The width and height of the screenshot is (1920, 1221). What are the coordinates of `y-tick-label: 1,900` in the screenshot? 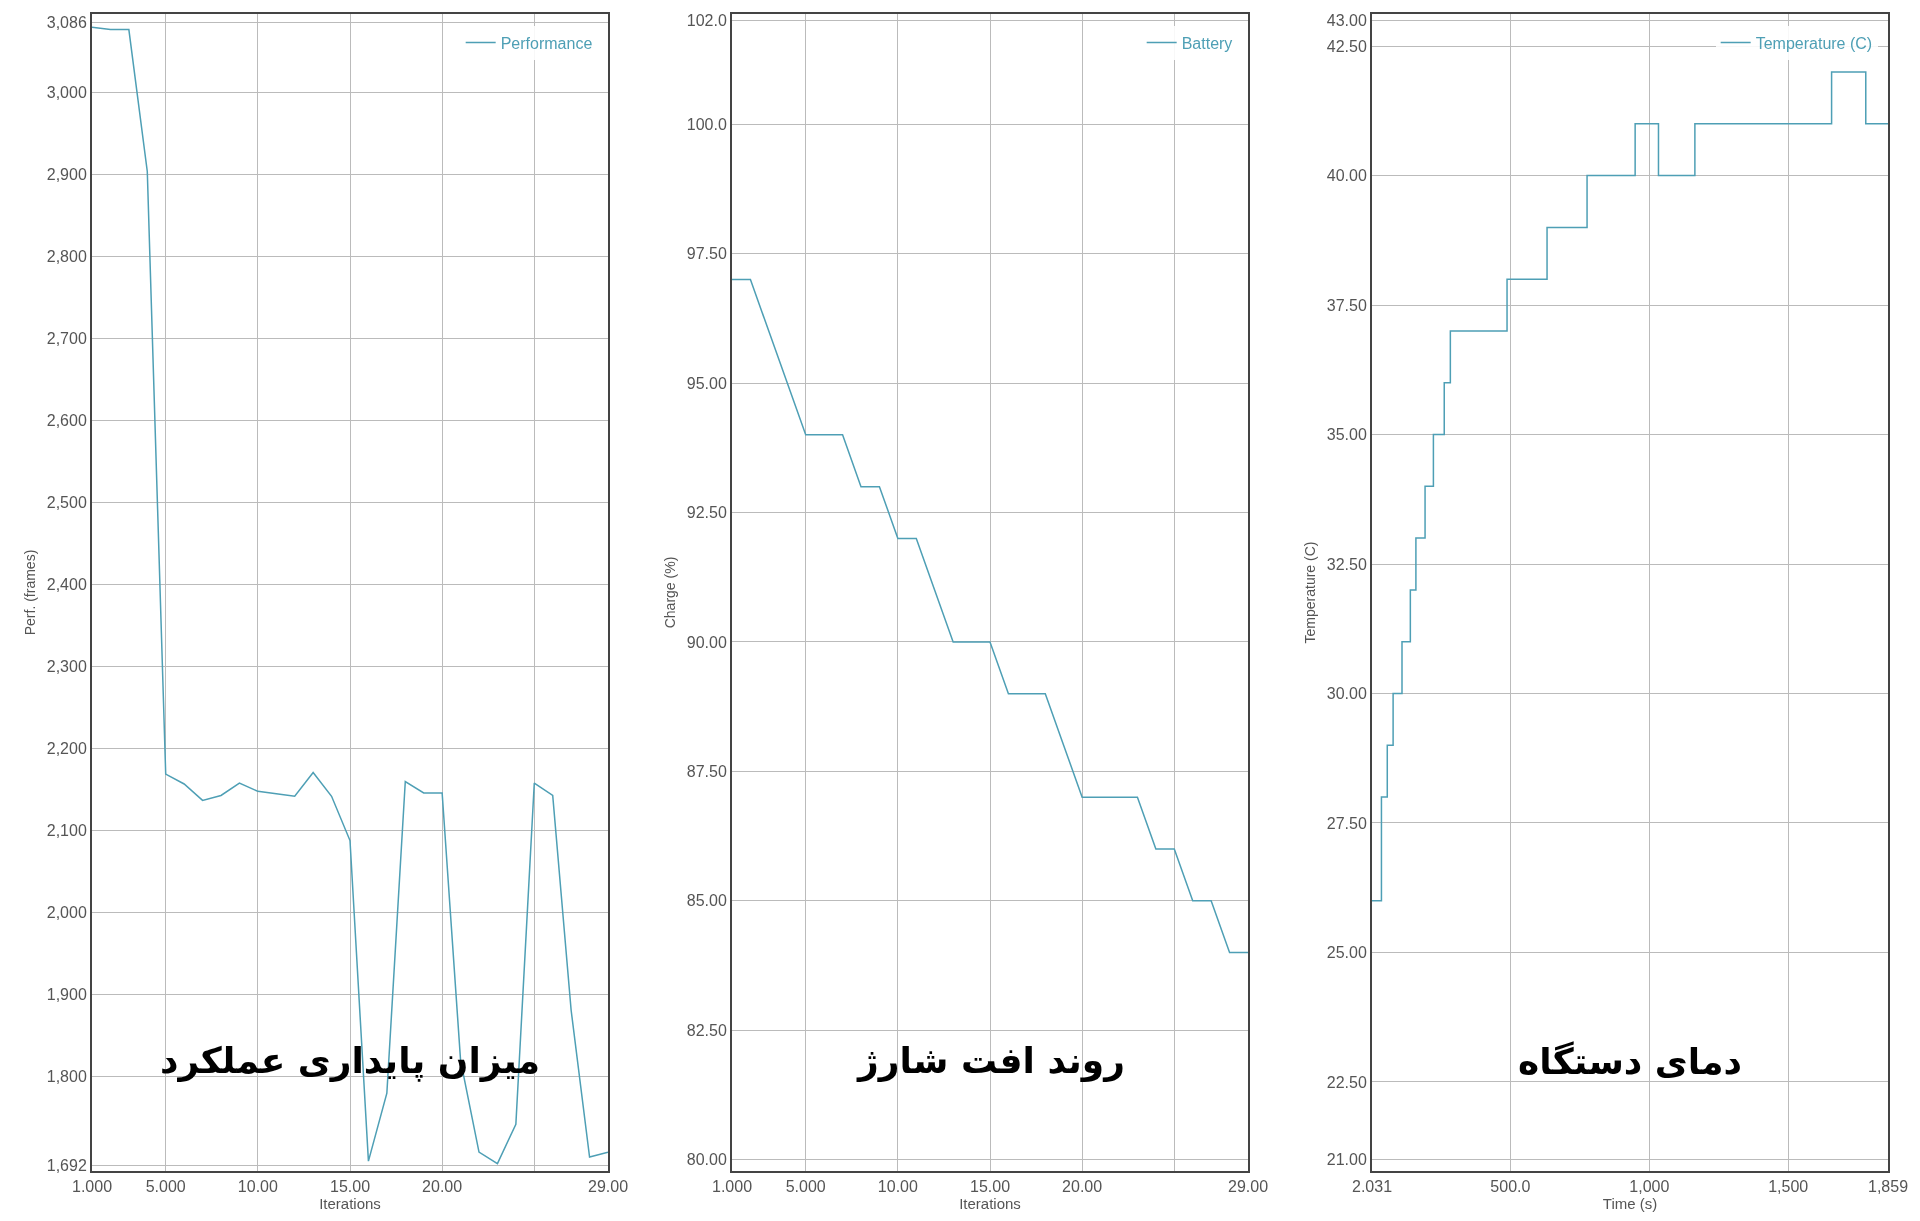 It's located at (66, 995).